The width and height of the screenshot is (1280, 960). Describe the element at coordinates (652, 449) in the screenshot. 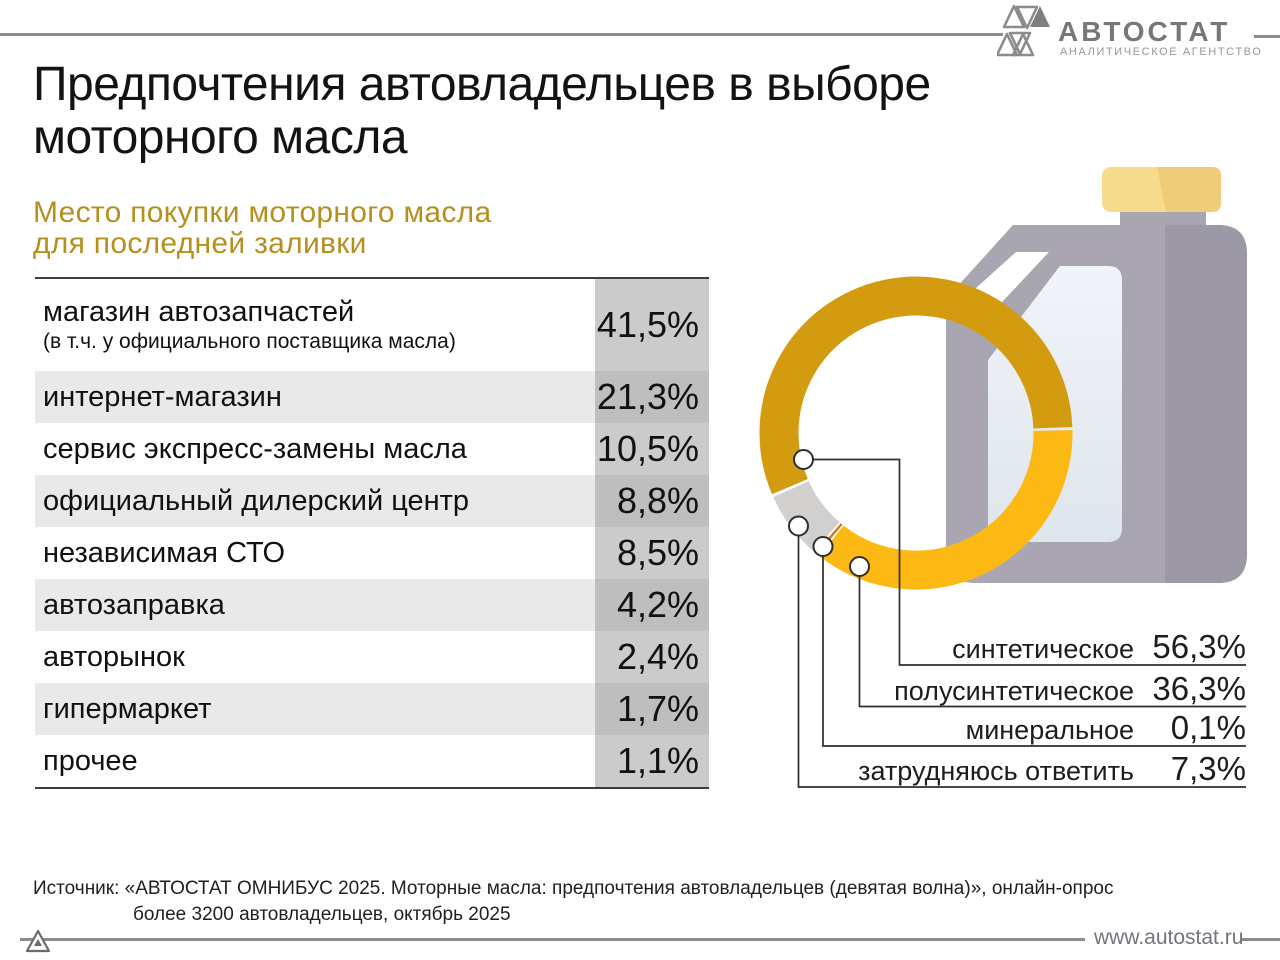

I see `row-value: 10,5%` at that location.